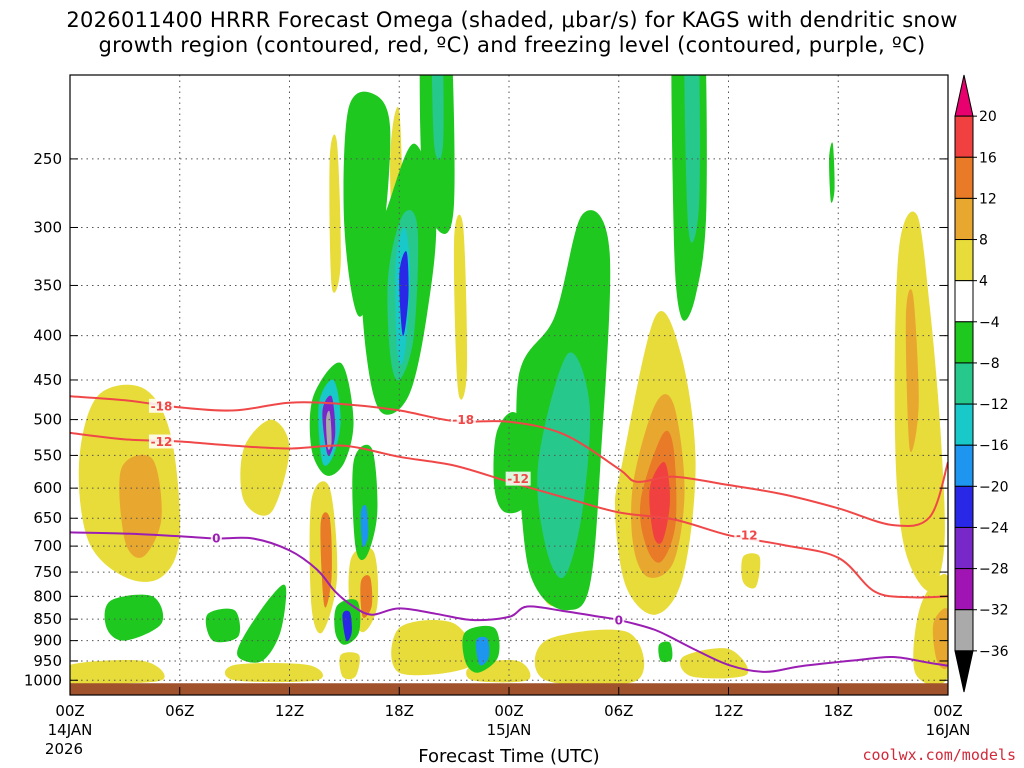  Describe the element at coordinates (47, 336) in the screenshot. I see `y-tick-label-3: 400` at that location.